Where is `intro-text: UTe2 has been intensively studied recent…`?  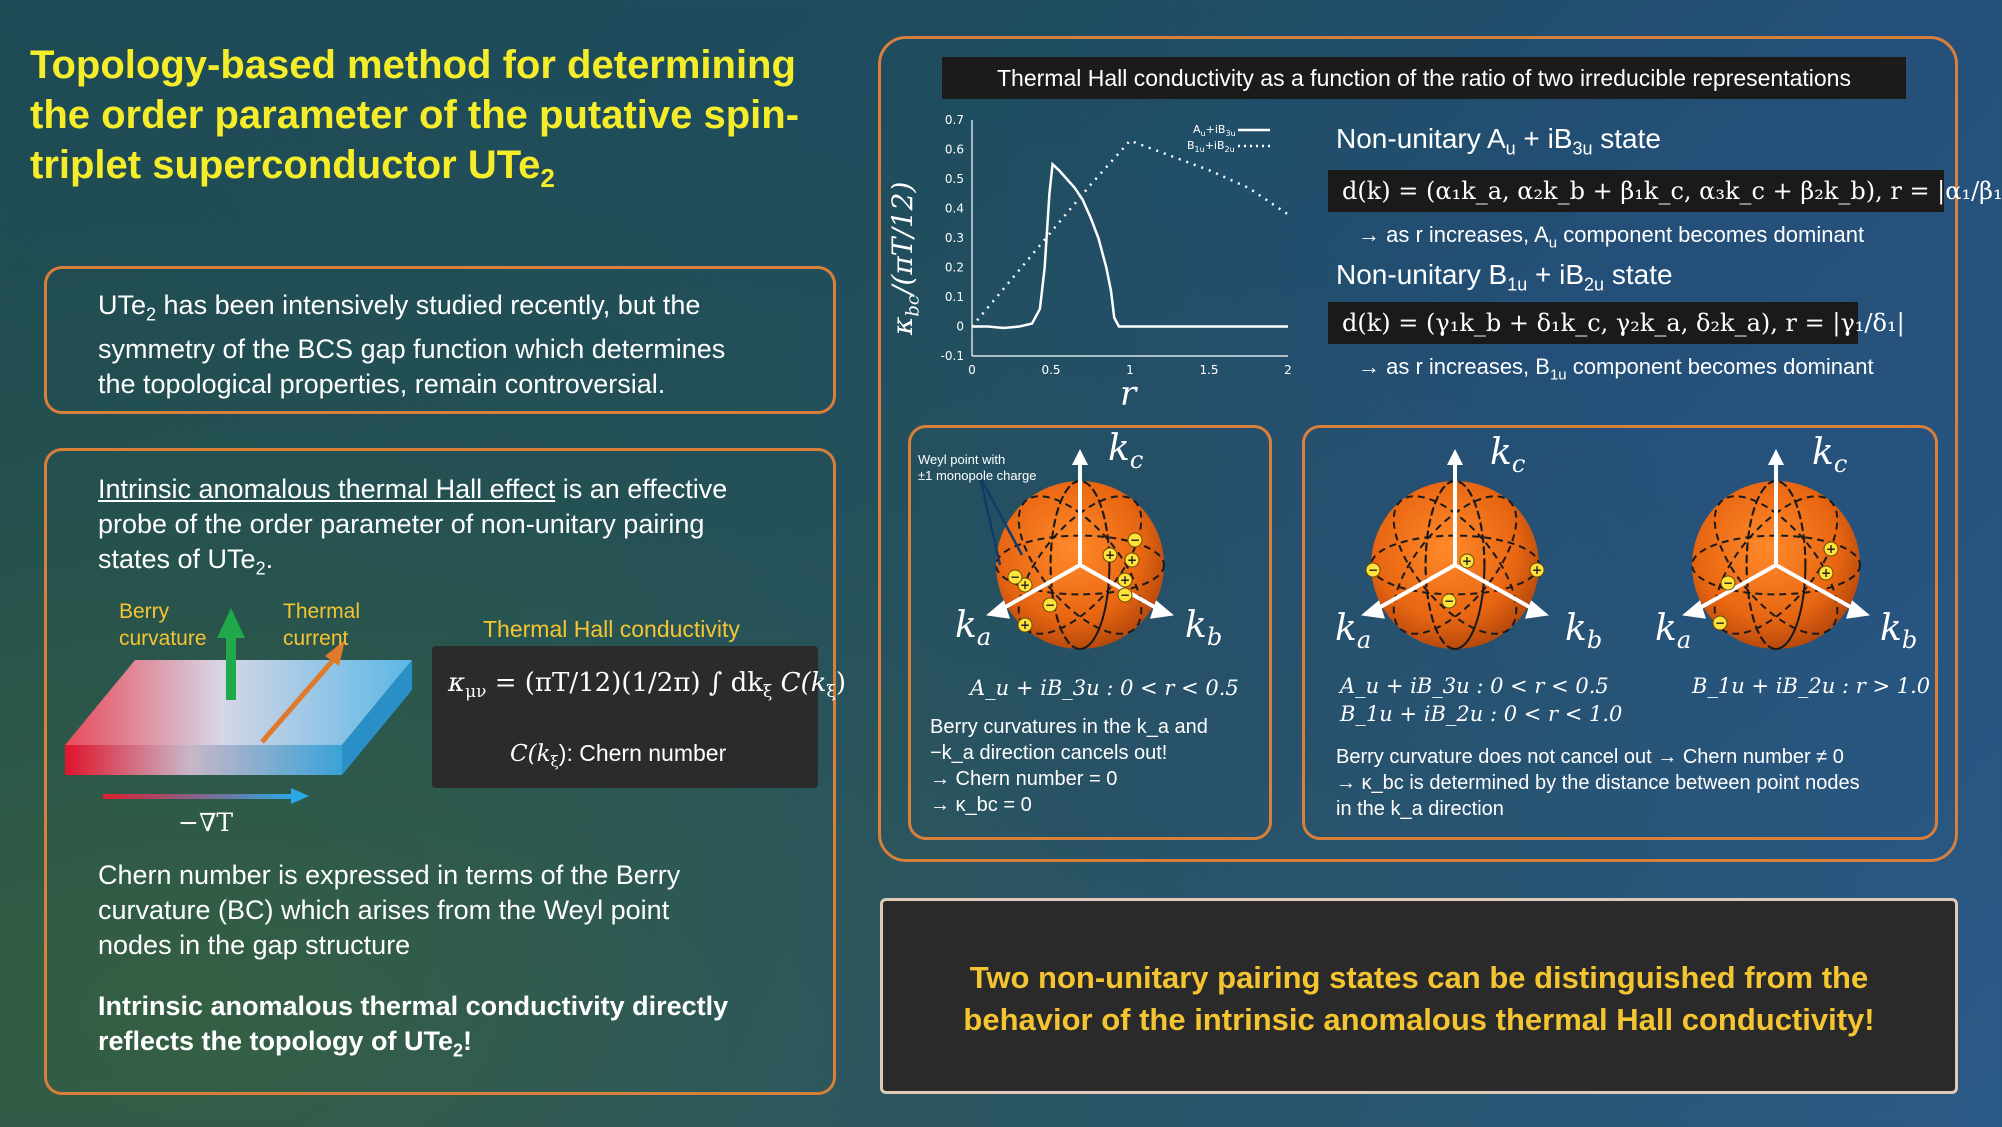
intro-text: UTe2 has been intensively studied recent… is located at coordinates (412, 345).